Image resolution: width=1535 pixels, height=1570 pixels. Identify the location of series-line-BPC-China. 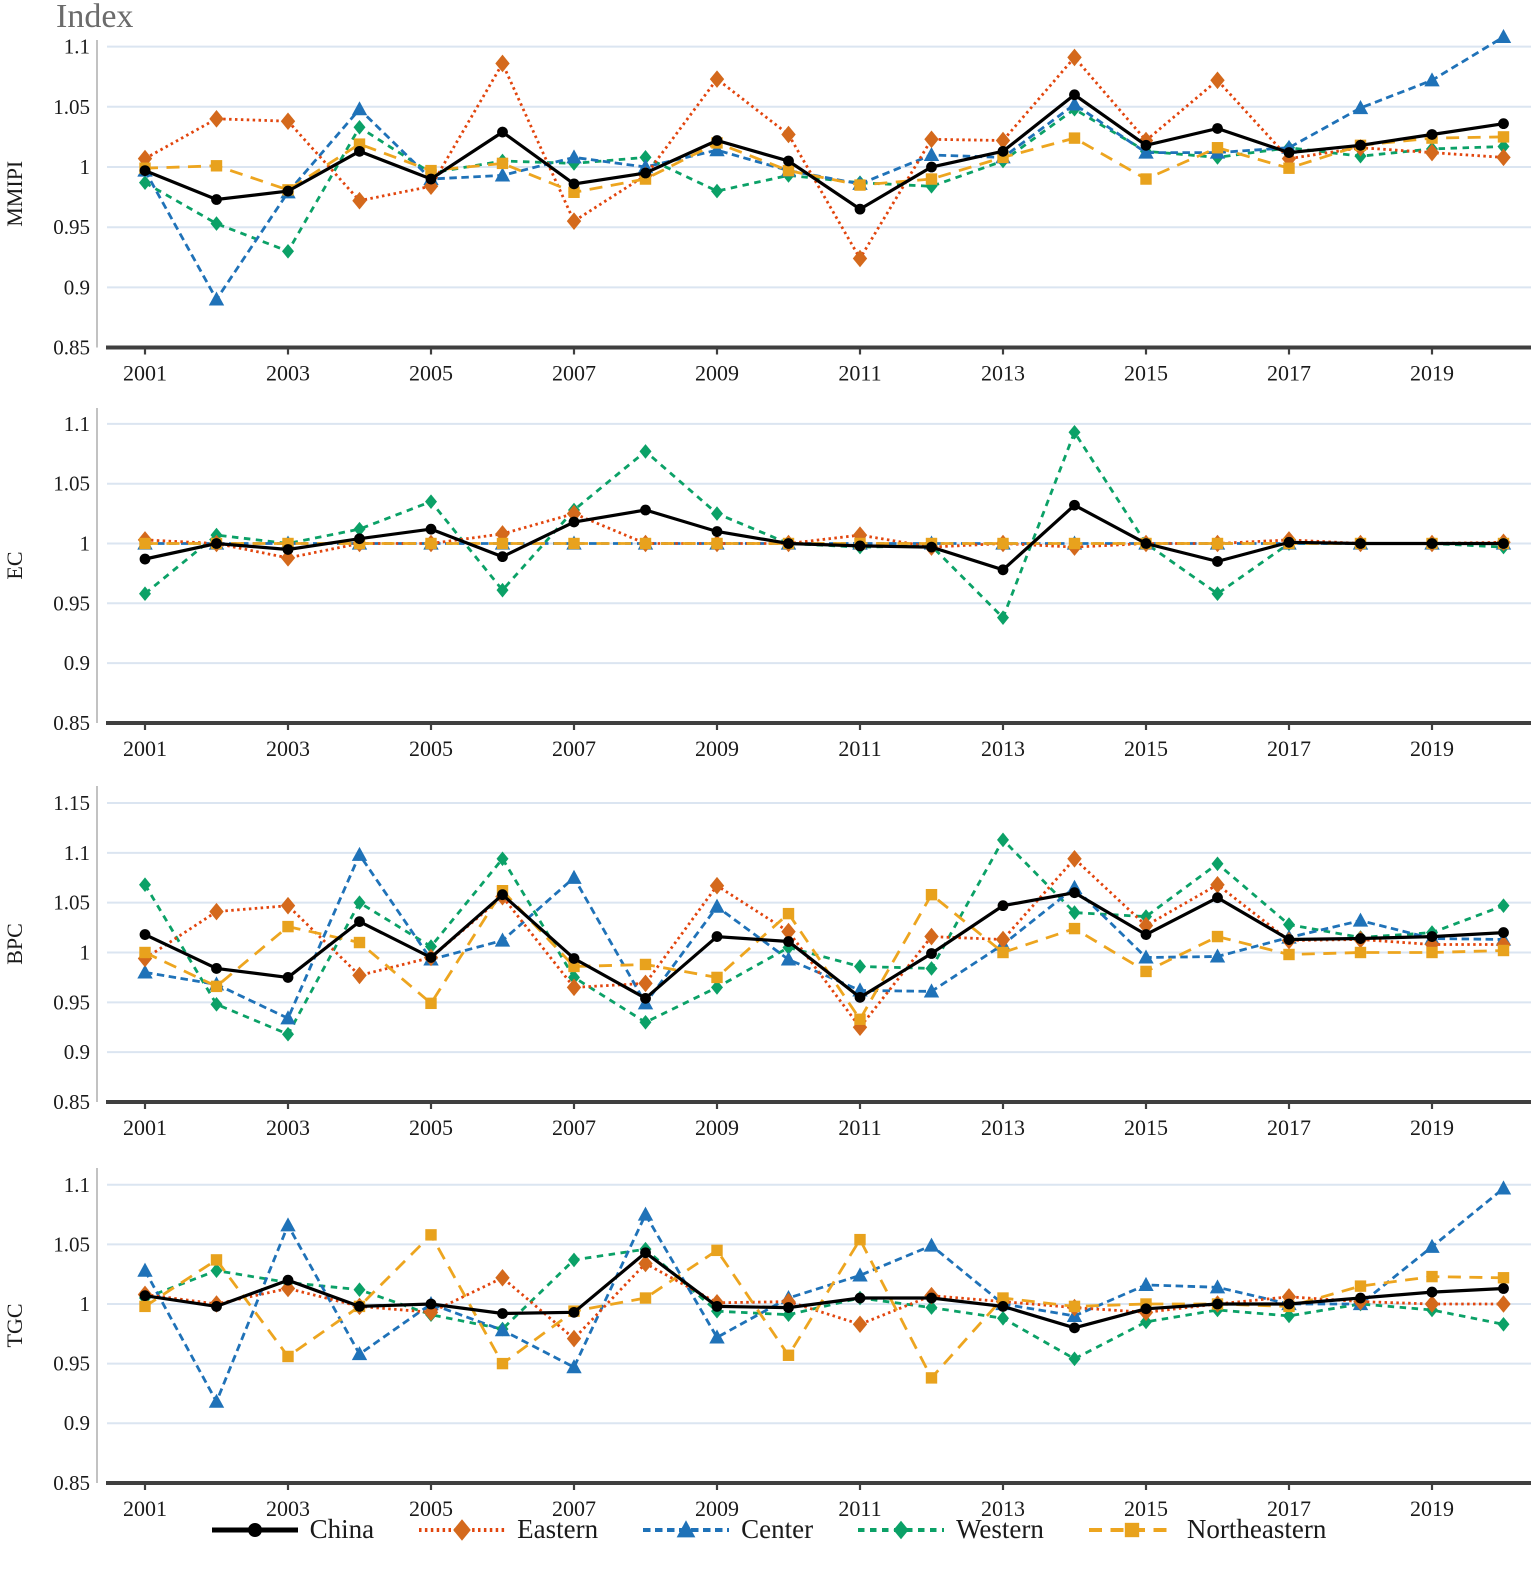
(824, 946).